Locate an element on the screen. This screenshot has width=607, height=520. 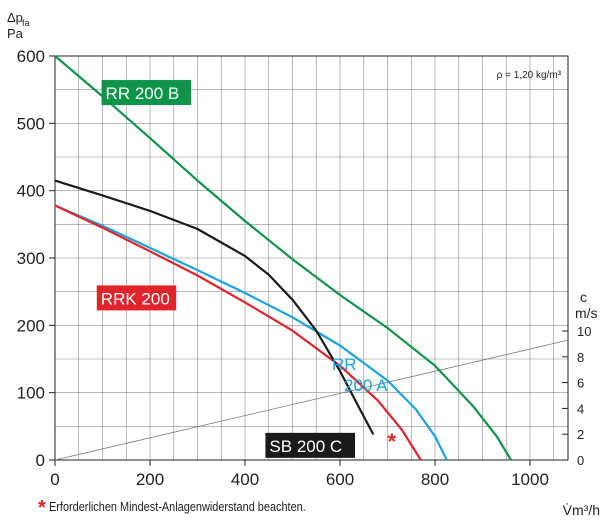
y-axis-unit: Pa is located at coordinates (15, 33).